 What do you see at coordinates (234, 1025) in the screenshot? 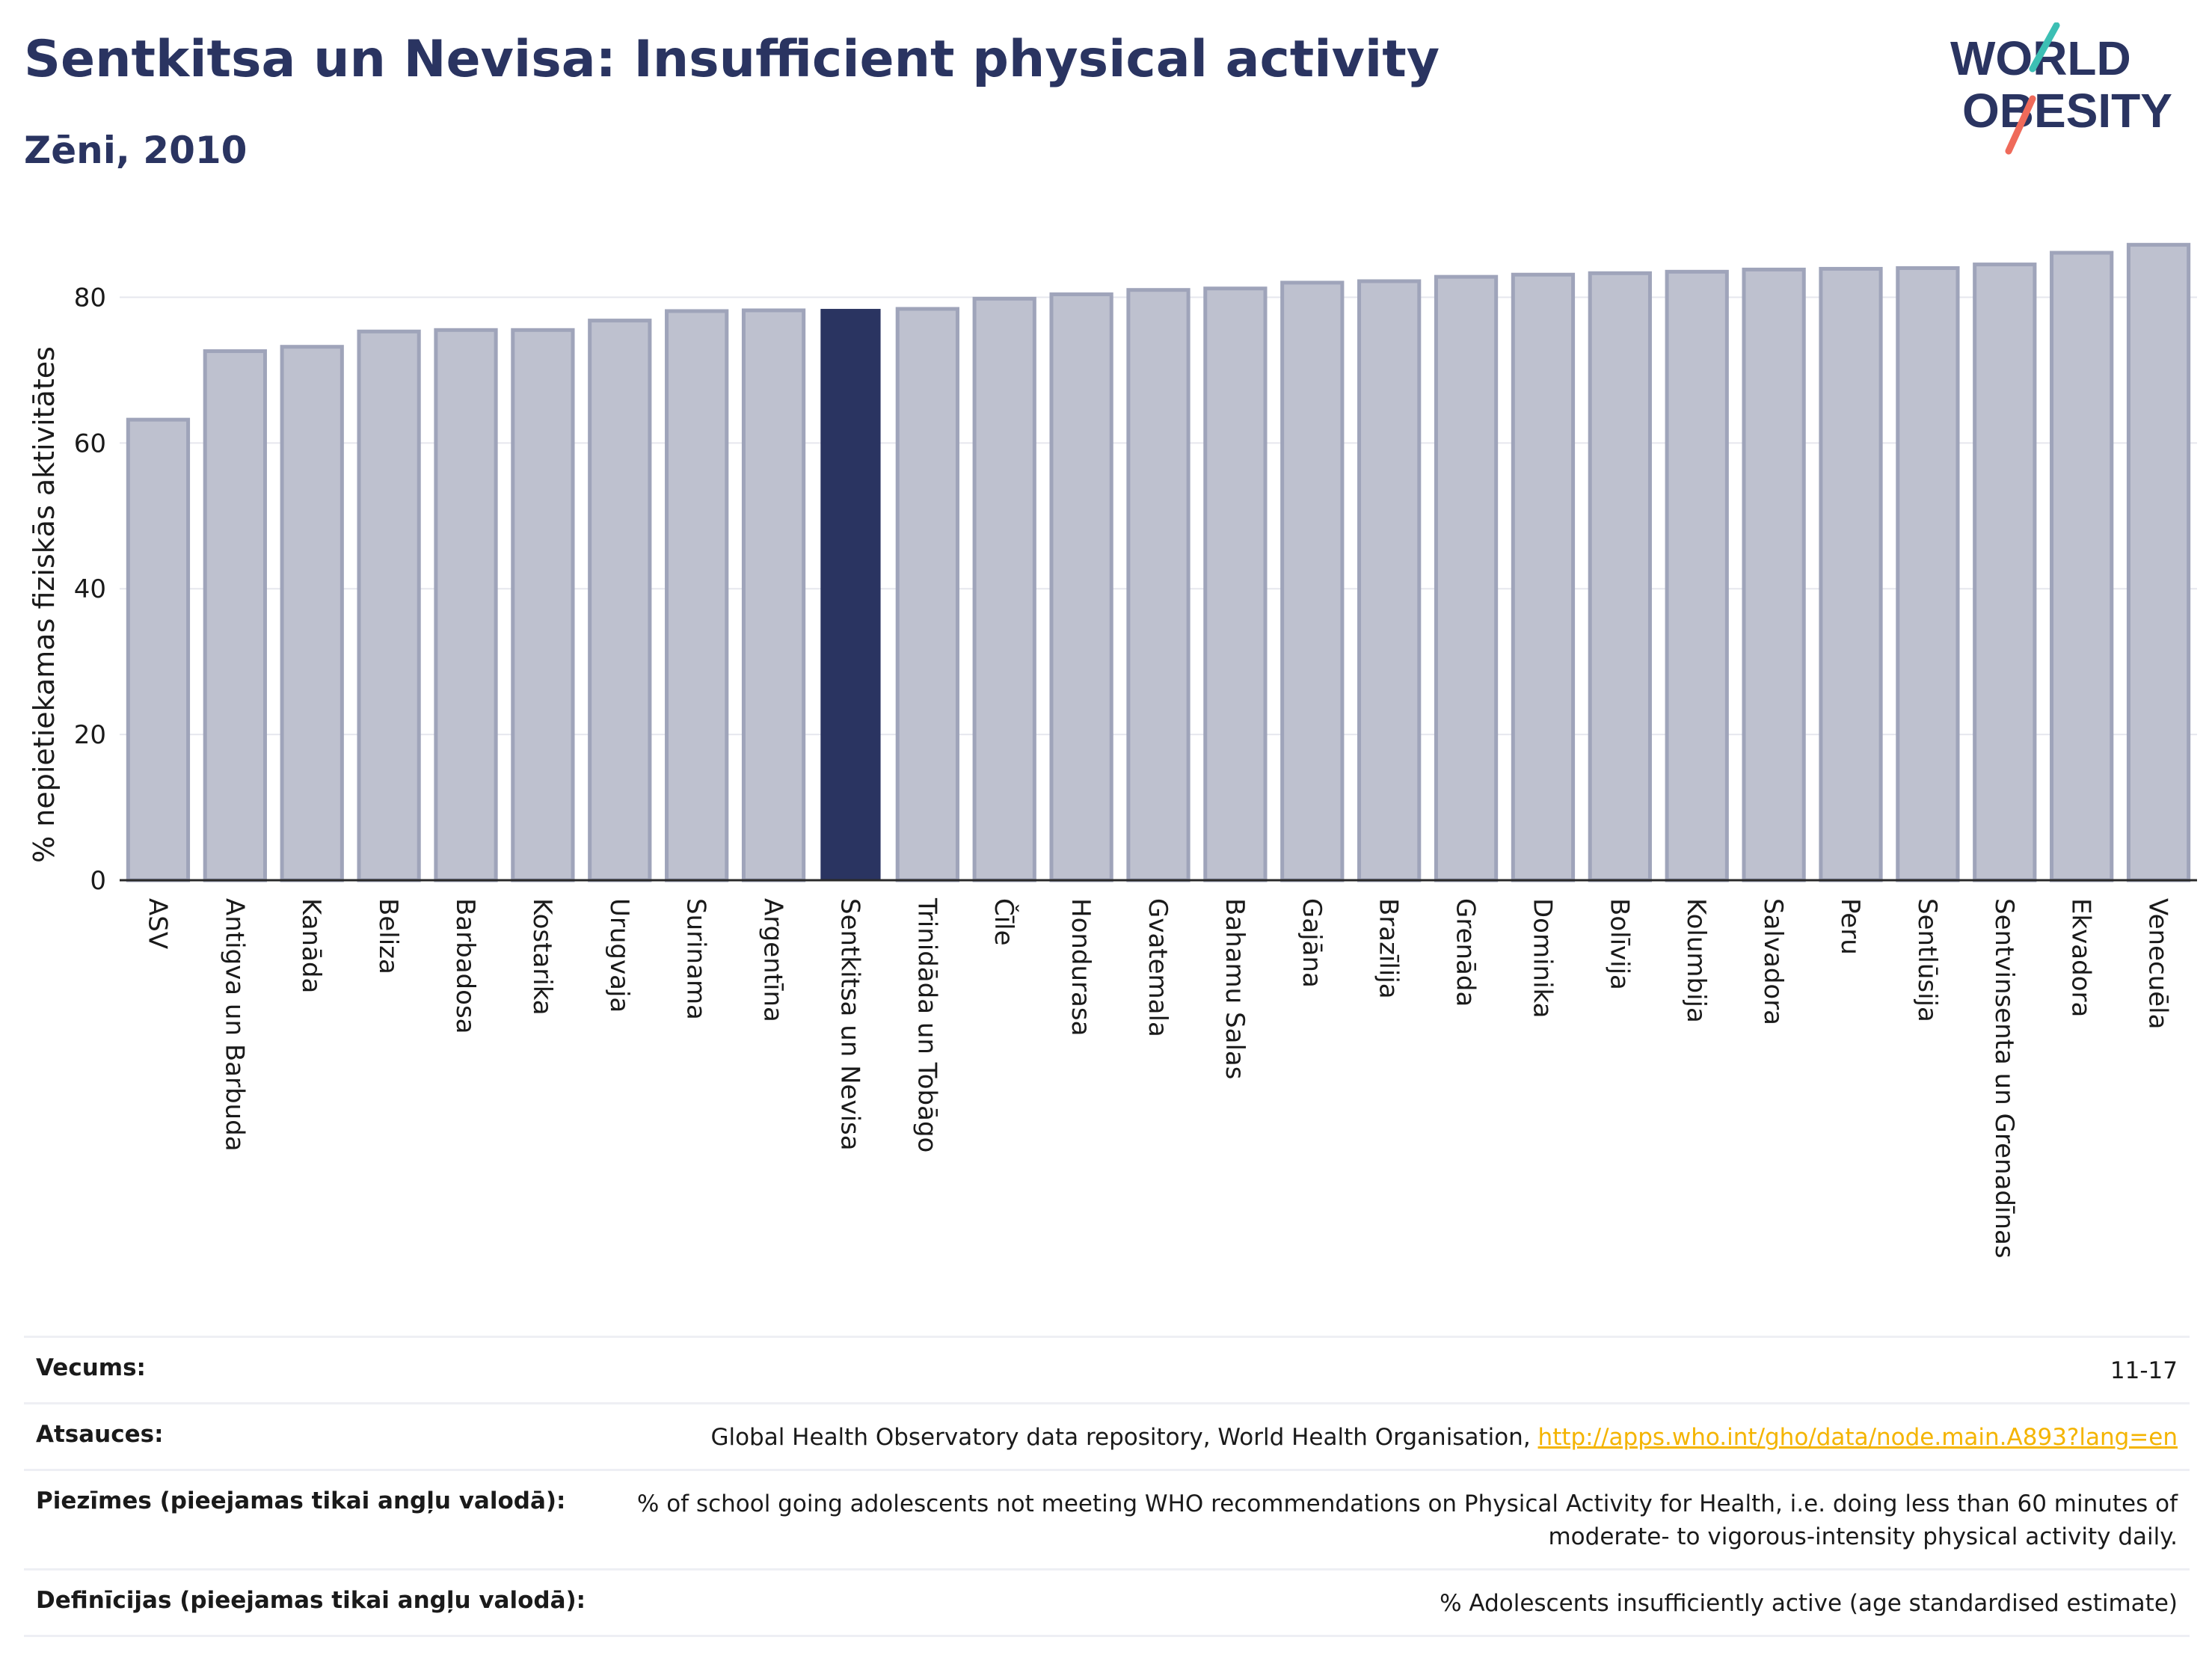
I see `x-tick-label: Antigva un Barbuda` at bounding box center [234, 1025].